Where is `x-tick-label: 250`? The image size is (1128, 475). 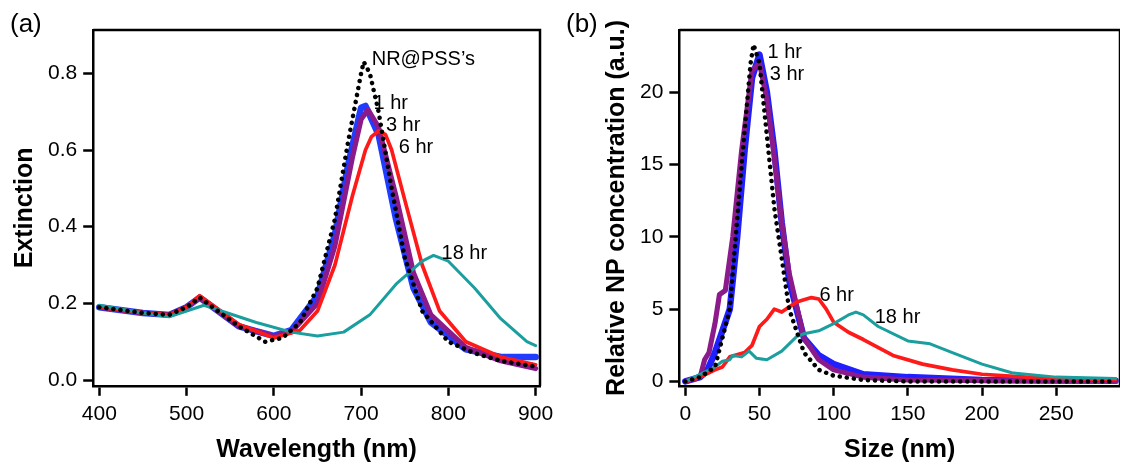 x-tick-label: 250 is located at coordinates (1056, 413).